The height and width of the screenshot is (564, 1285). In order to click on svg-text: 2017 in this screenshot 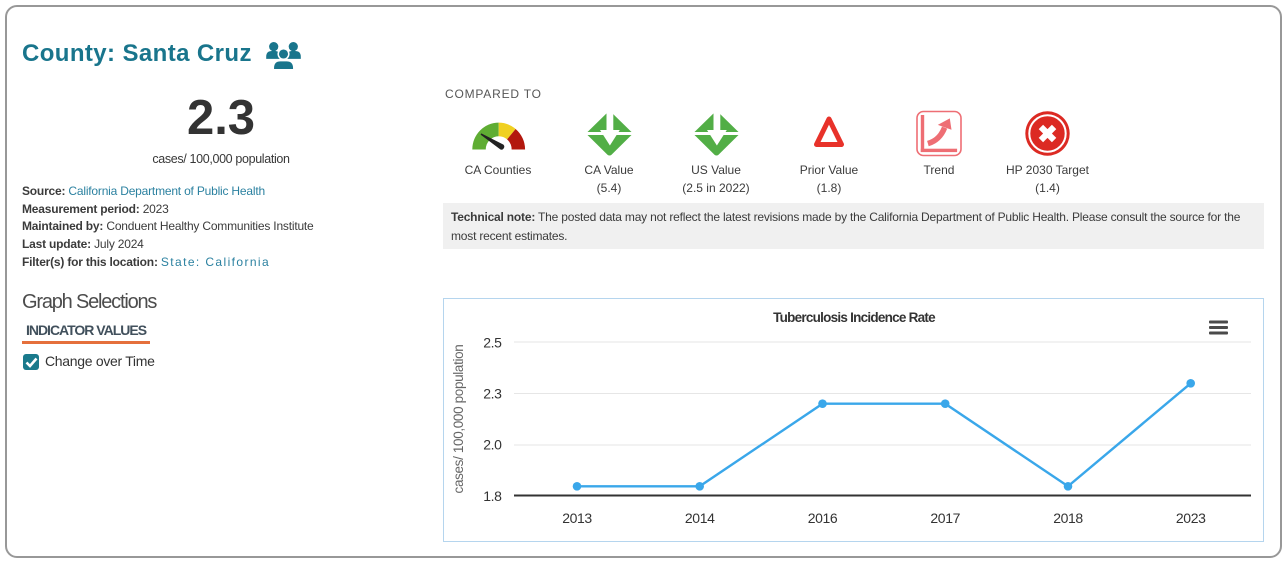, I will do `click(945, 518)`.